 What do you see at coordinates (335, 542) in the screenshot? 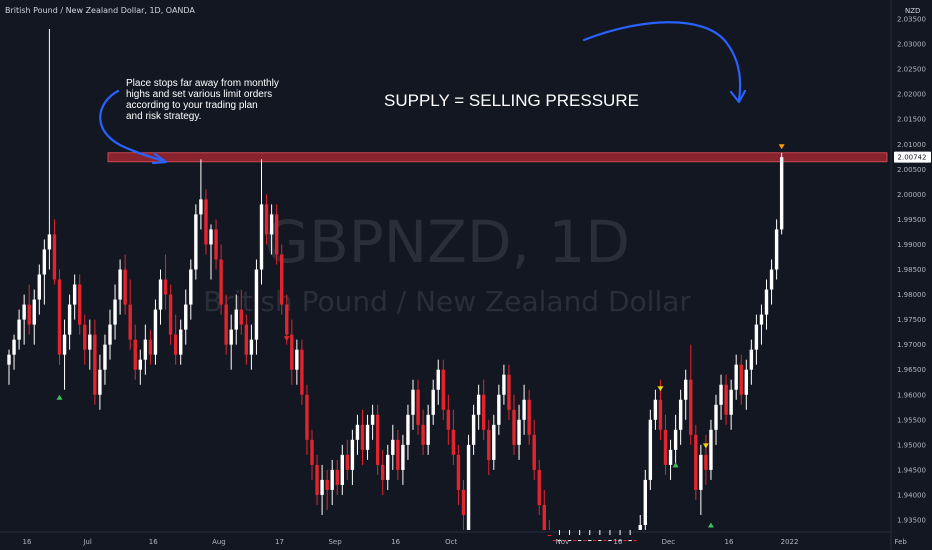
I see `time-tick-label: Sep` at bounding box center [335, 542].